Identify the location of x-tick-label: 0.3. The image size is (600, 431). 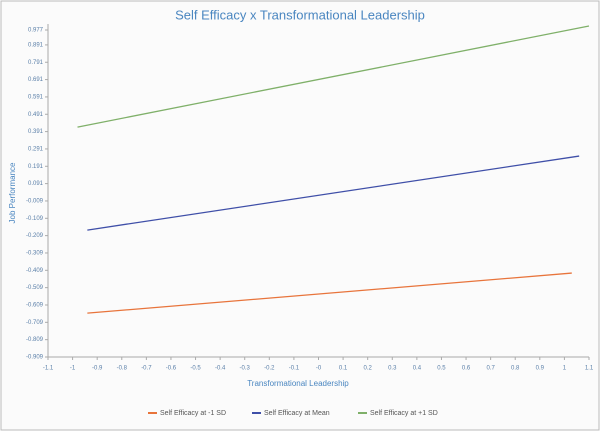
(392, 369).